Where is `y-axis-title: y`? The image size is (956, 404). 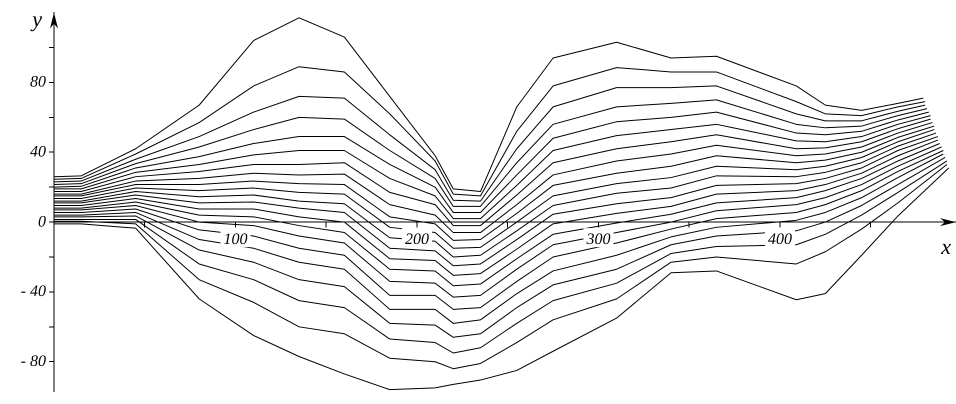 y-axis-title: y is located at coordinates (36, 19).